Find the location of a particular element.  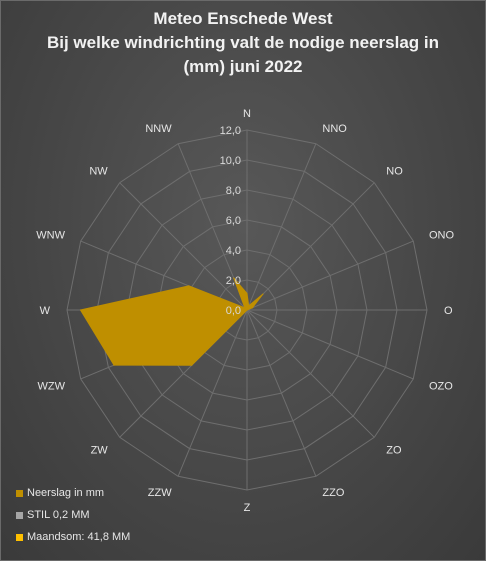

spoke-zzo is located at coordinates (281, 393).